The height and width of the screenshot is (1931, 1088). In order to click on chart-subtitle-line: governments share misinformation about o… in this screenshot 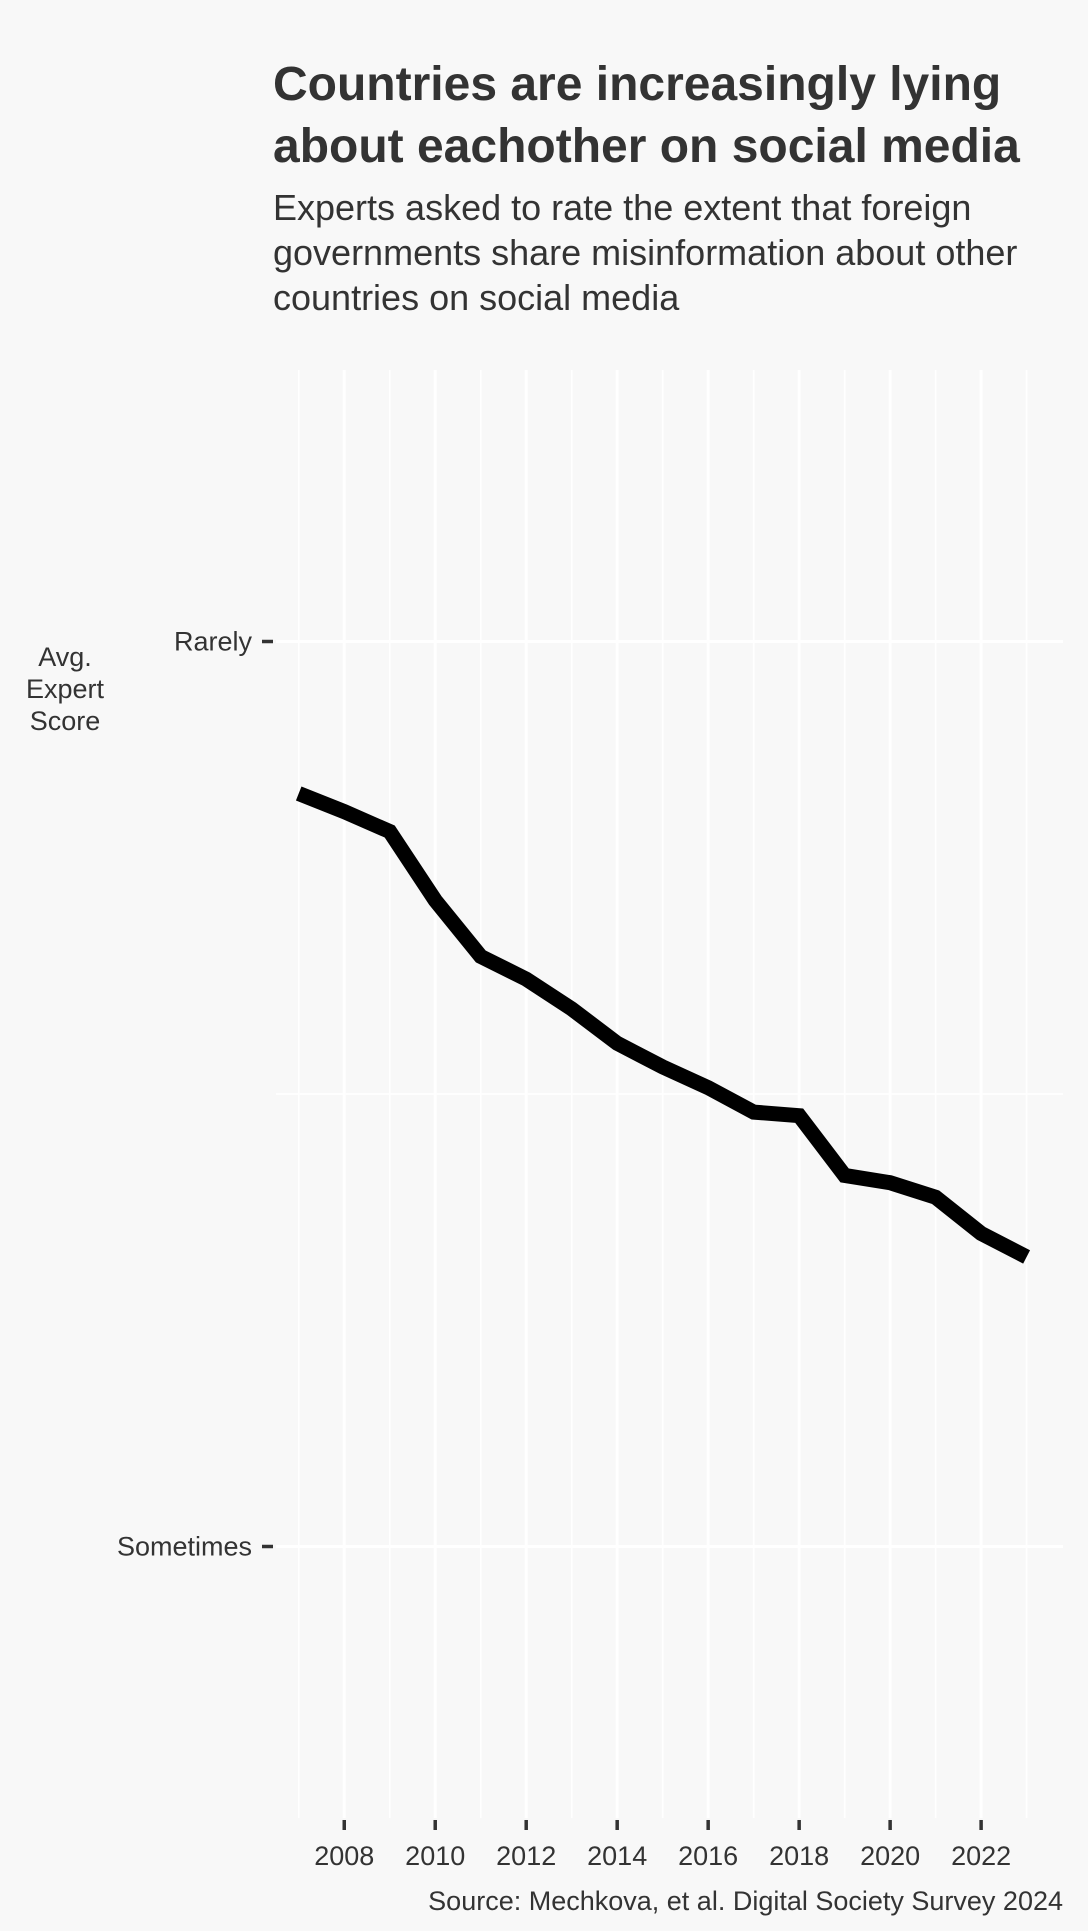, I will do `click(645, 252)`.